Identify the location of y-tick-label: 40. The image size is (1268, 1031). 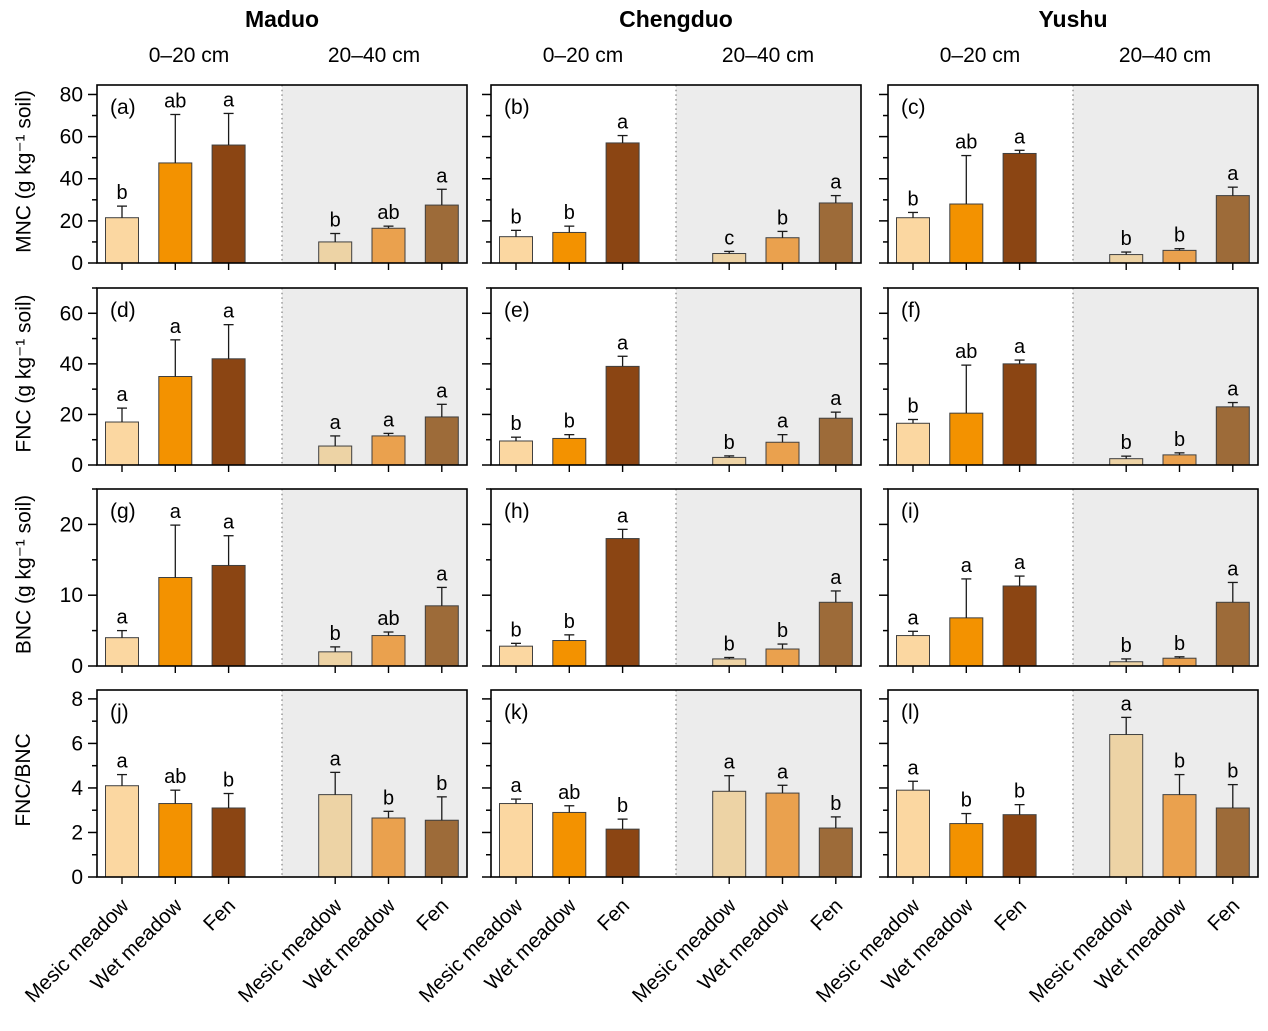
(71, 179).